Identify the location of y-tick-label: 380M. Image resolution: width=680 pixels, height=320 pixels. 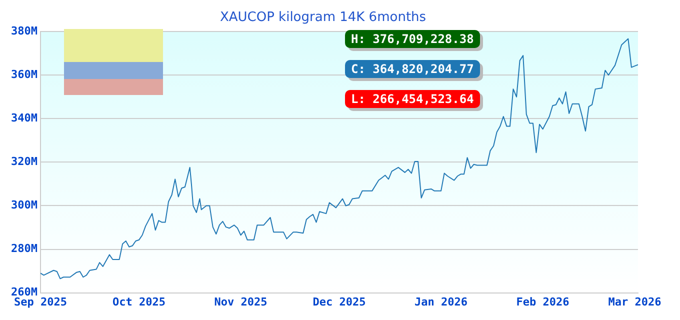
(24, 31).